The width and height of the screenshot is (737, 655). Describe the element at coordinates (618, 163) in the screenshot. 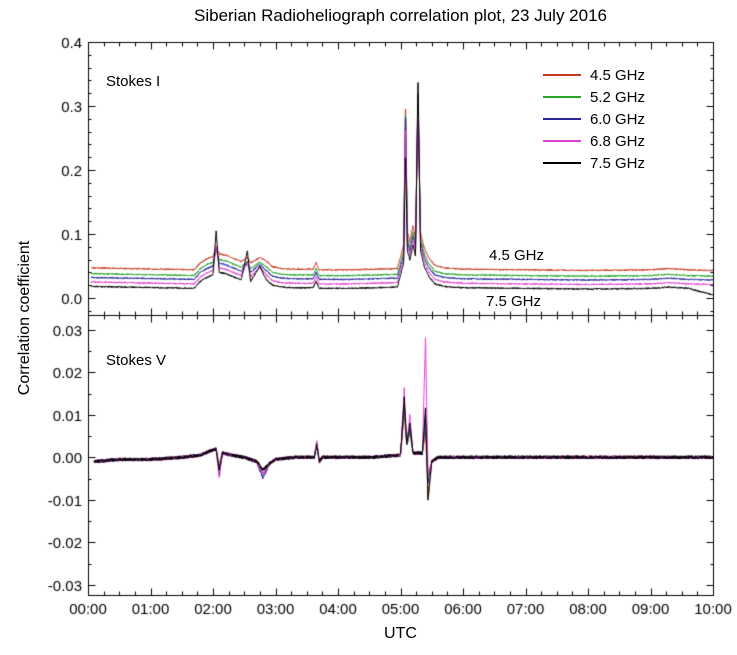

I see `legend-label: 7.5 GHz` at that location.